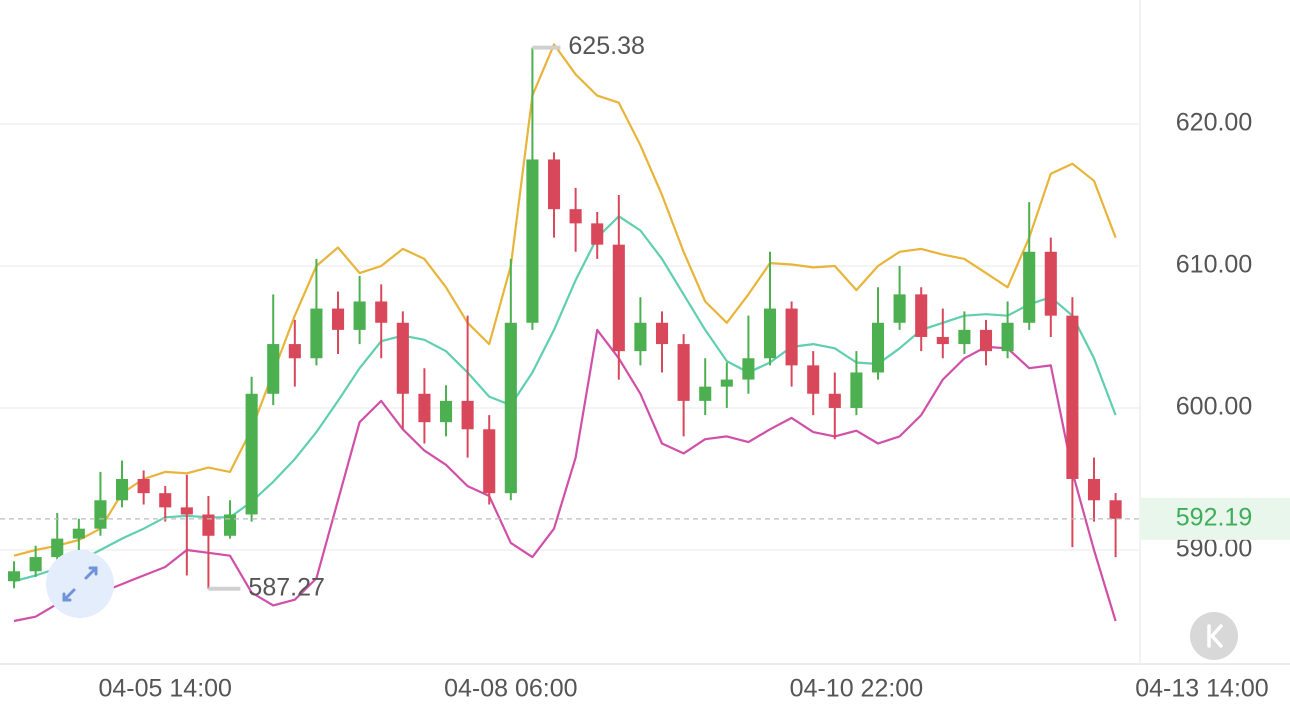 Image resolution: width=1290 pixels, height=709 pixels. I want to click on expand-button, so click(80, 584).